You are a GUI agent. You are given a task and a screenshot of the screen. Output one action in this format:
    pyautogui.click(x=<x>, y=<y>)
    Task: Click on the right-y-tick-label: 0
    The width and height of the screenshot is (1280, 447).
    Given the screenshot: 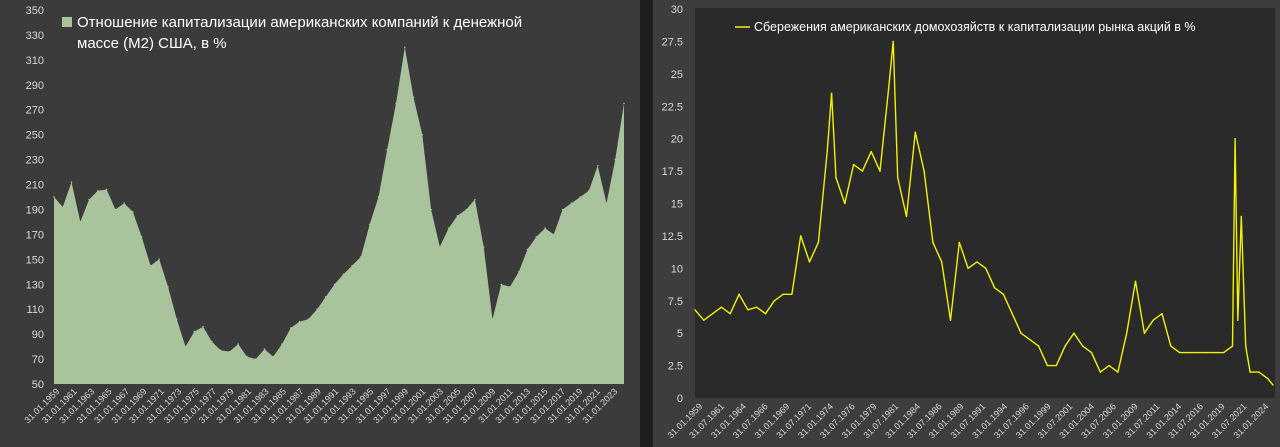 What is the action you would take?
    pyautogui.click(x=680, y=399)
    